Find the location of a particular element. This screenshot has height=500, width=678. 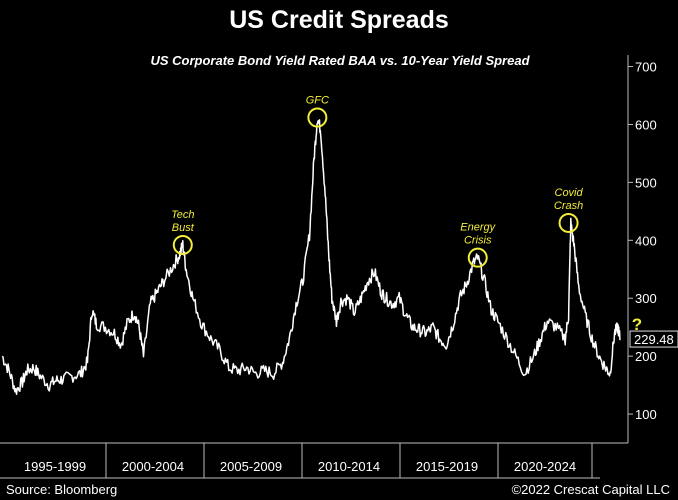

x-period-label: 2010-2014 is located at coordinates (349, 466).